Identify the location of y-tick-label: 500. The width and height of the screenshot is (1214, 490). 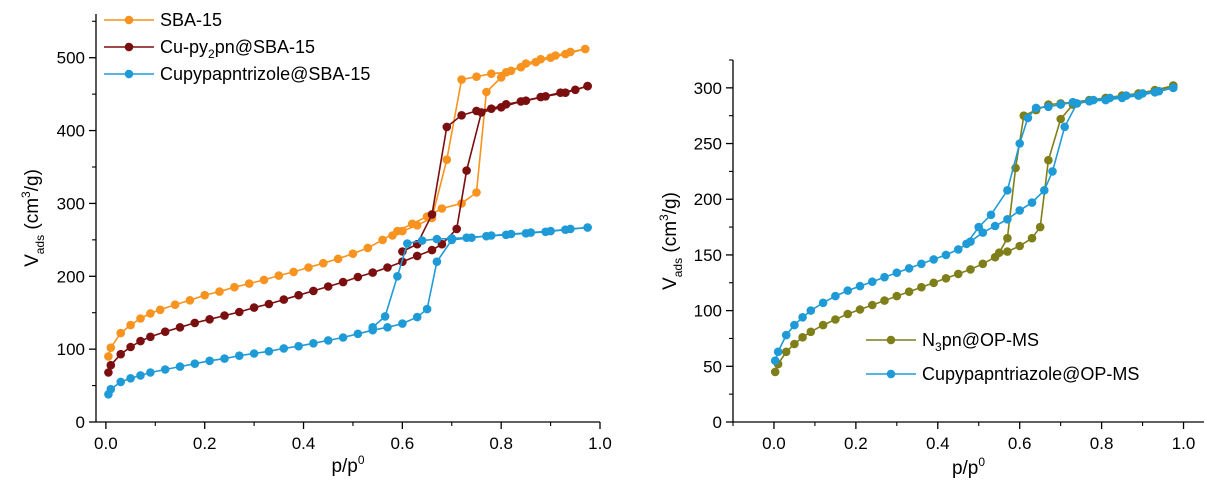
(71, 58).